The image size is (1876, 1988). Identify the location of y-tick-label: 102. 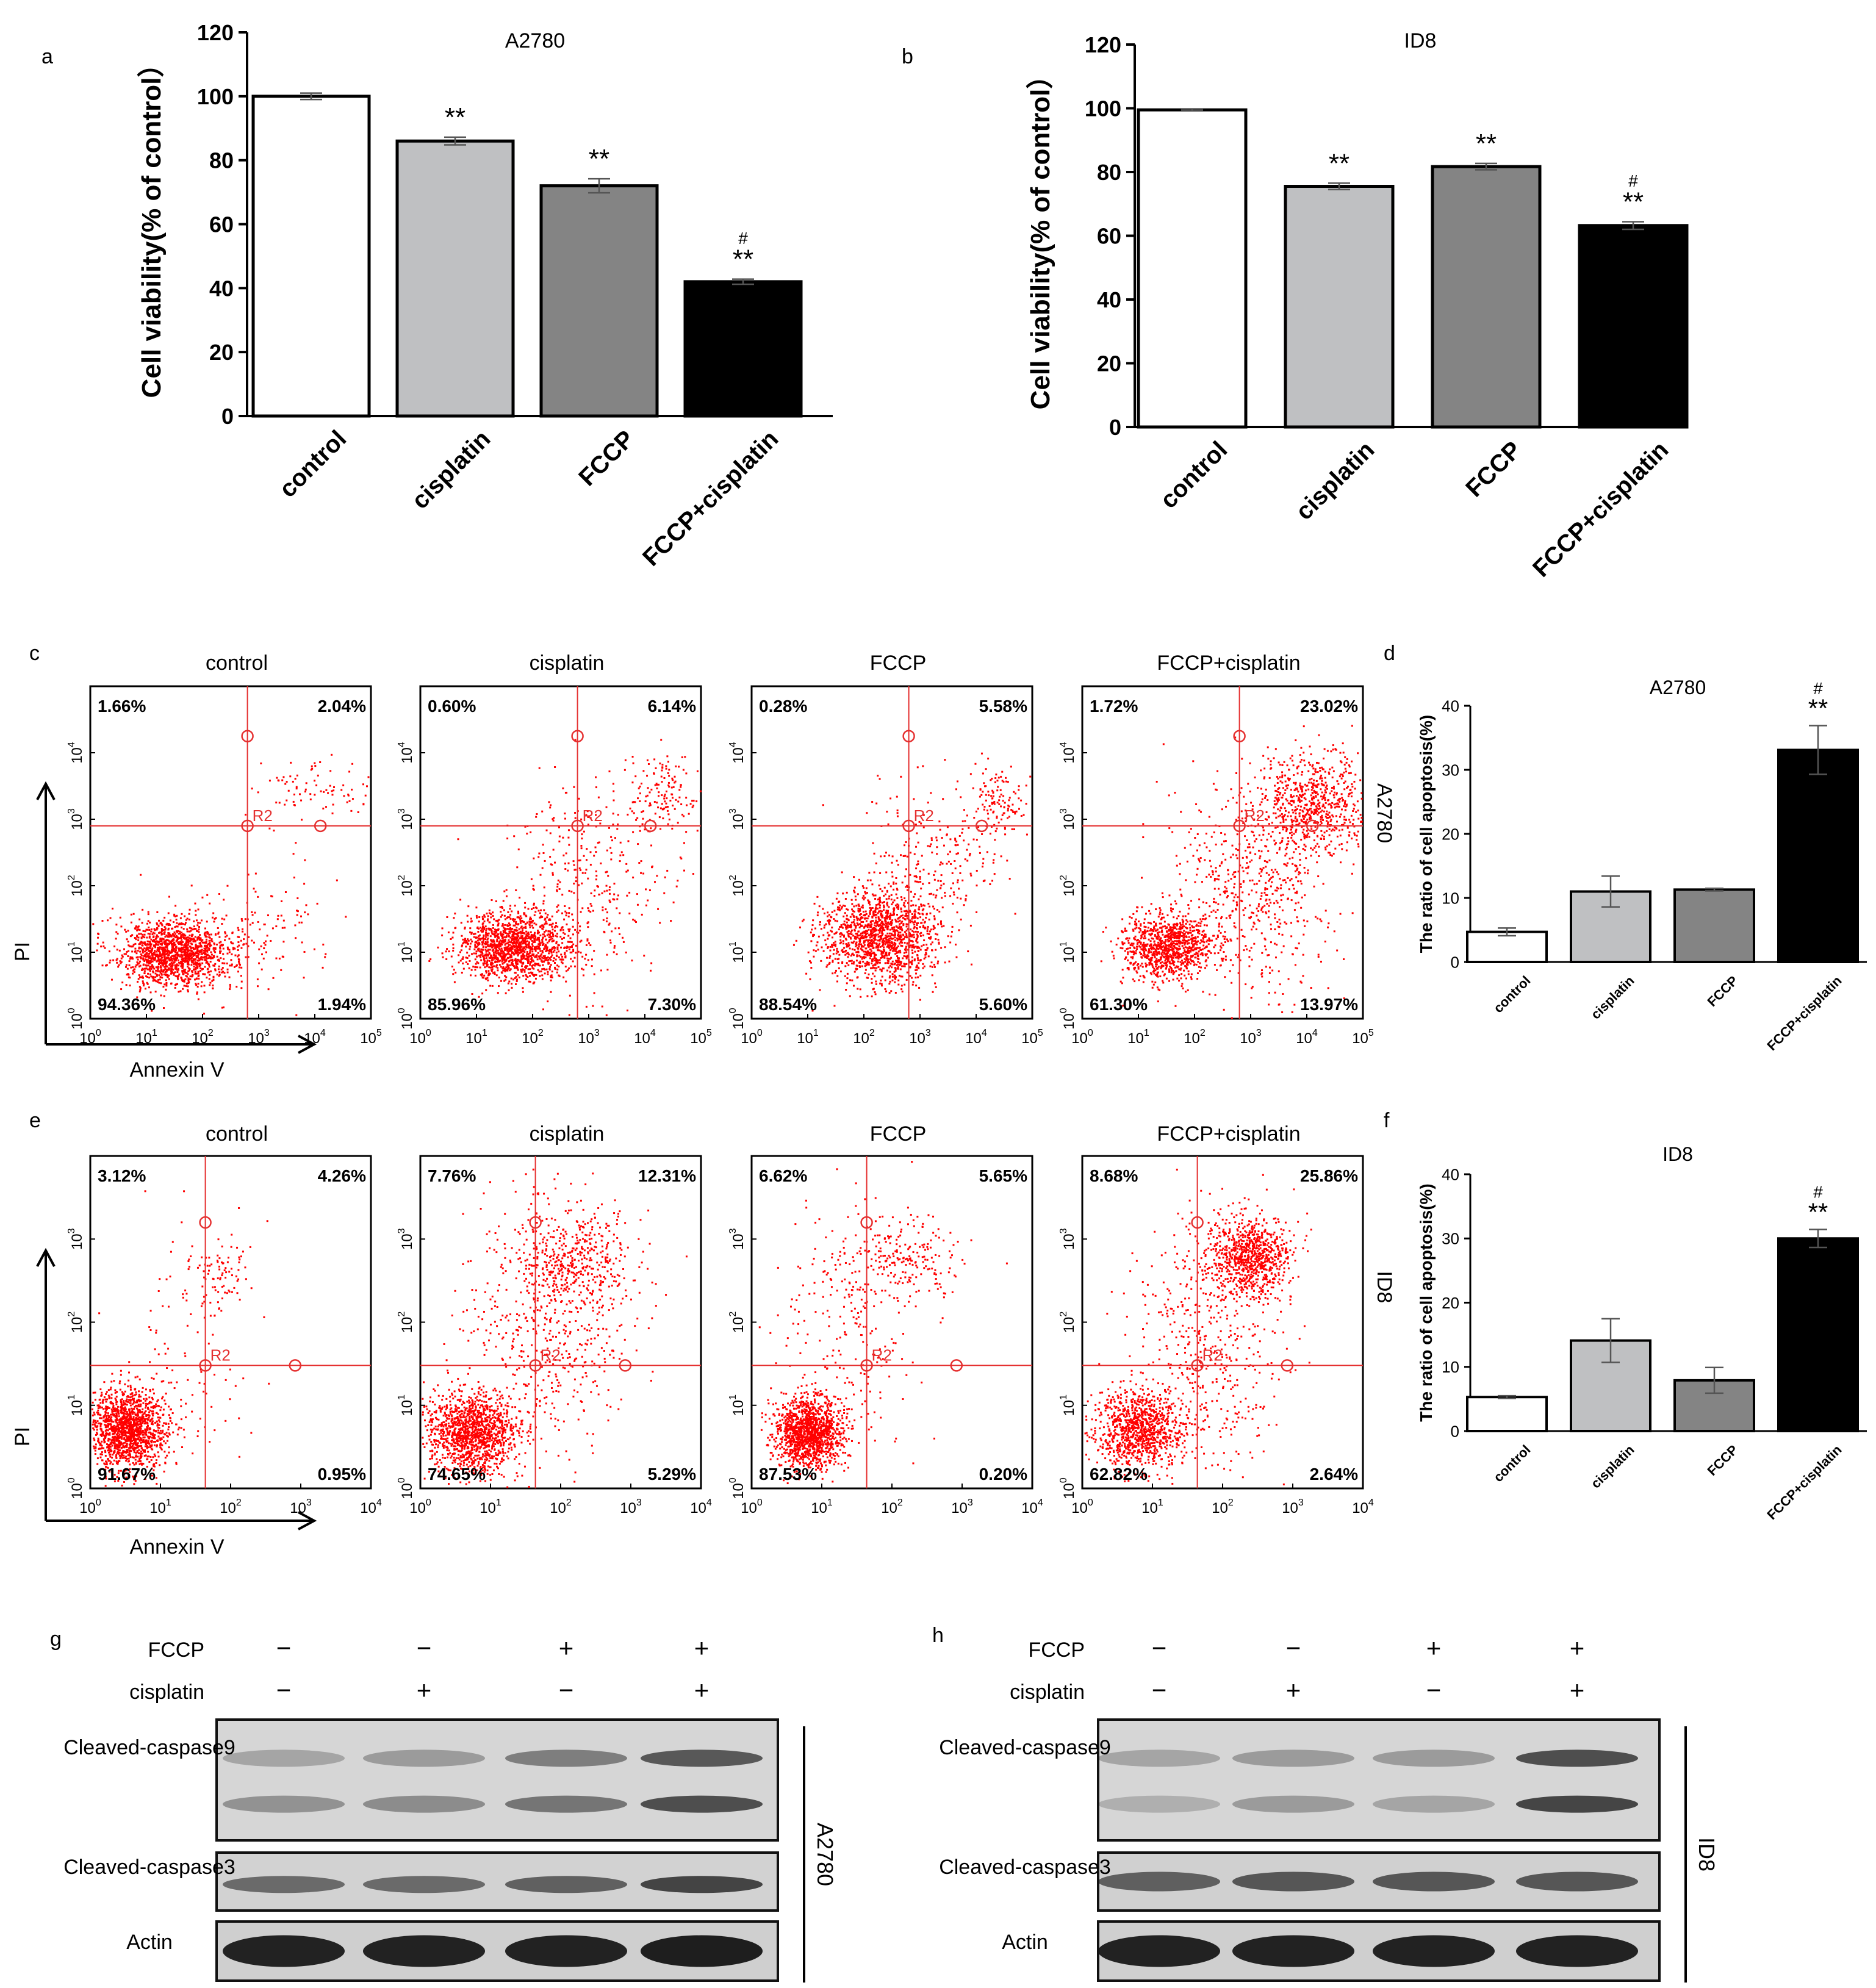
(737, 886).